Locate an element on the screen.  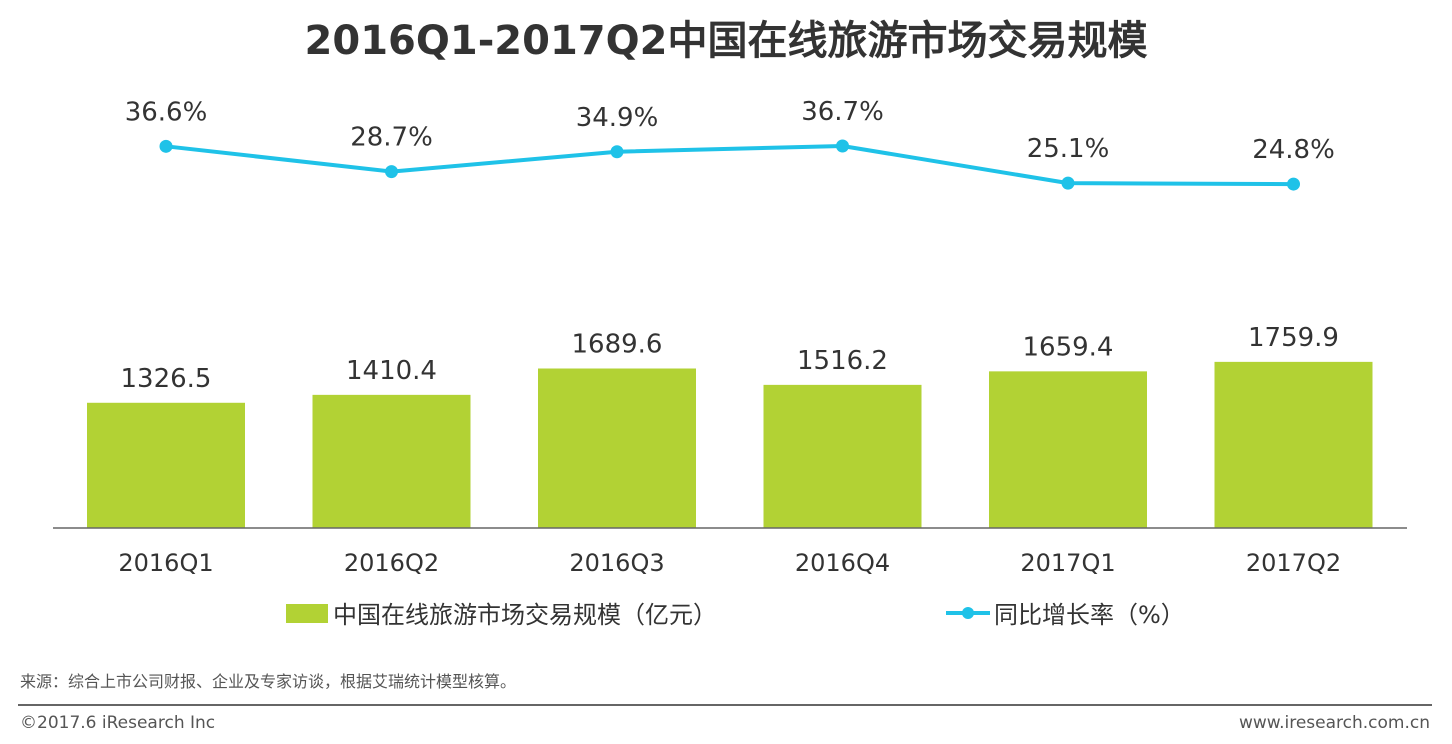
growth-point-2016Q2 is located at coordinates (391, 172).